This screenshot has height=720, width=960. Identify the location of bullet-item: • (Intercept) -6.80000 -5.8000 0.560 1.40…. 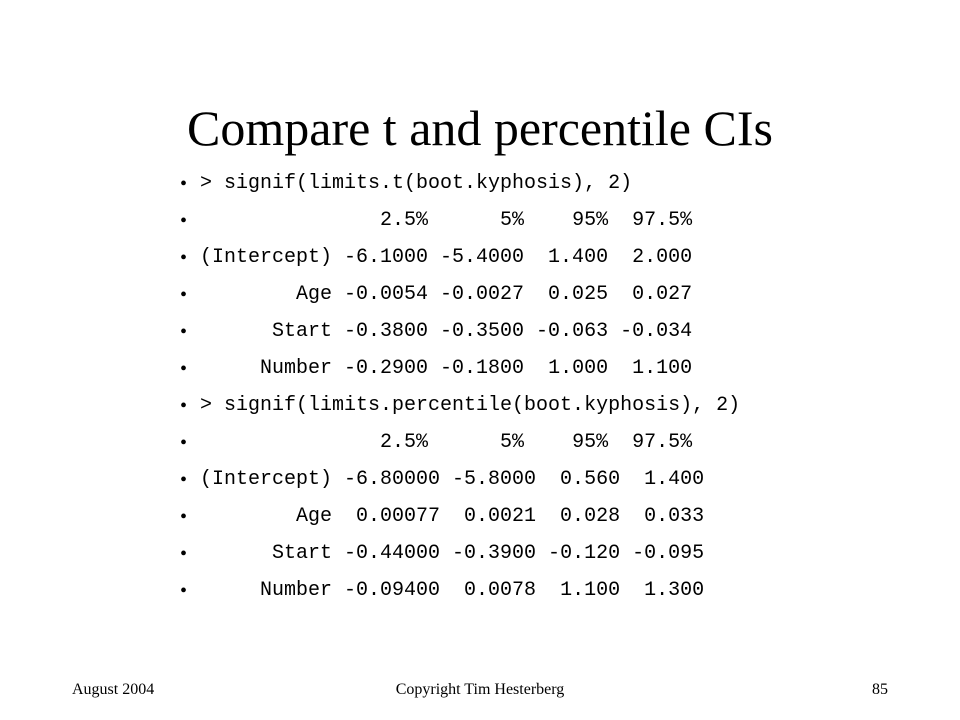
(560, 480).